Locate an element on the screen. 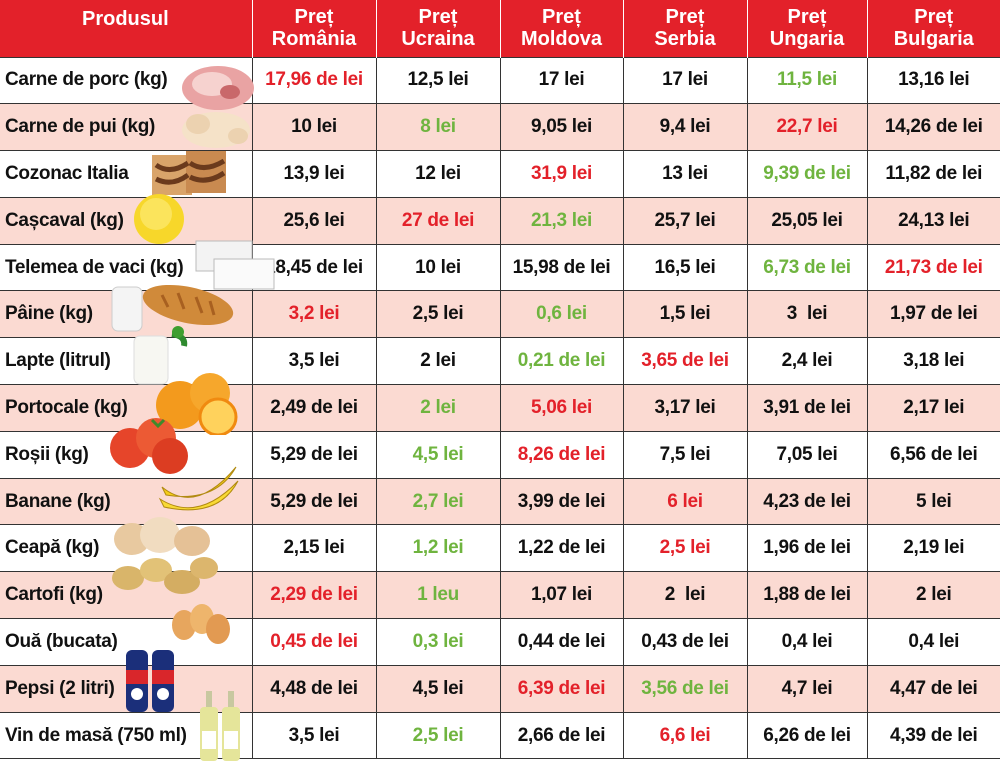 The height and width of the screenshot is (767, 1000). price-cell: 21,73 de lei is located at coordinates (933, 267).